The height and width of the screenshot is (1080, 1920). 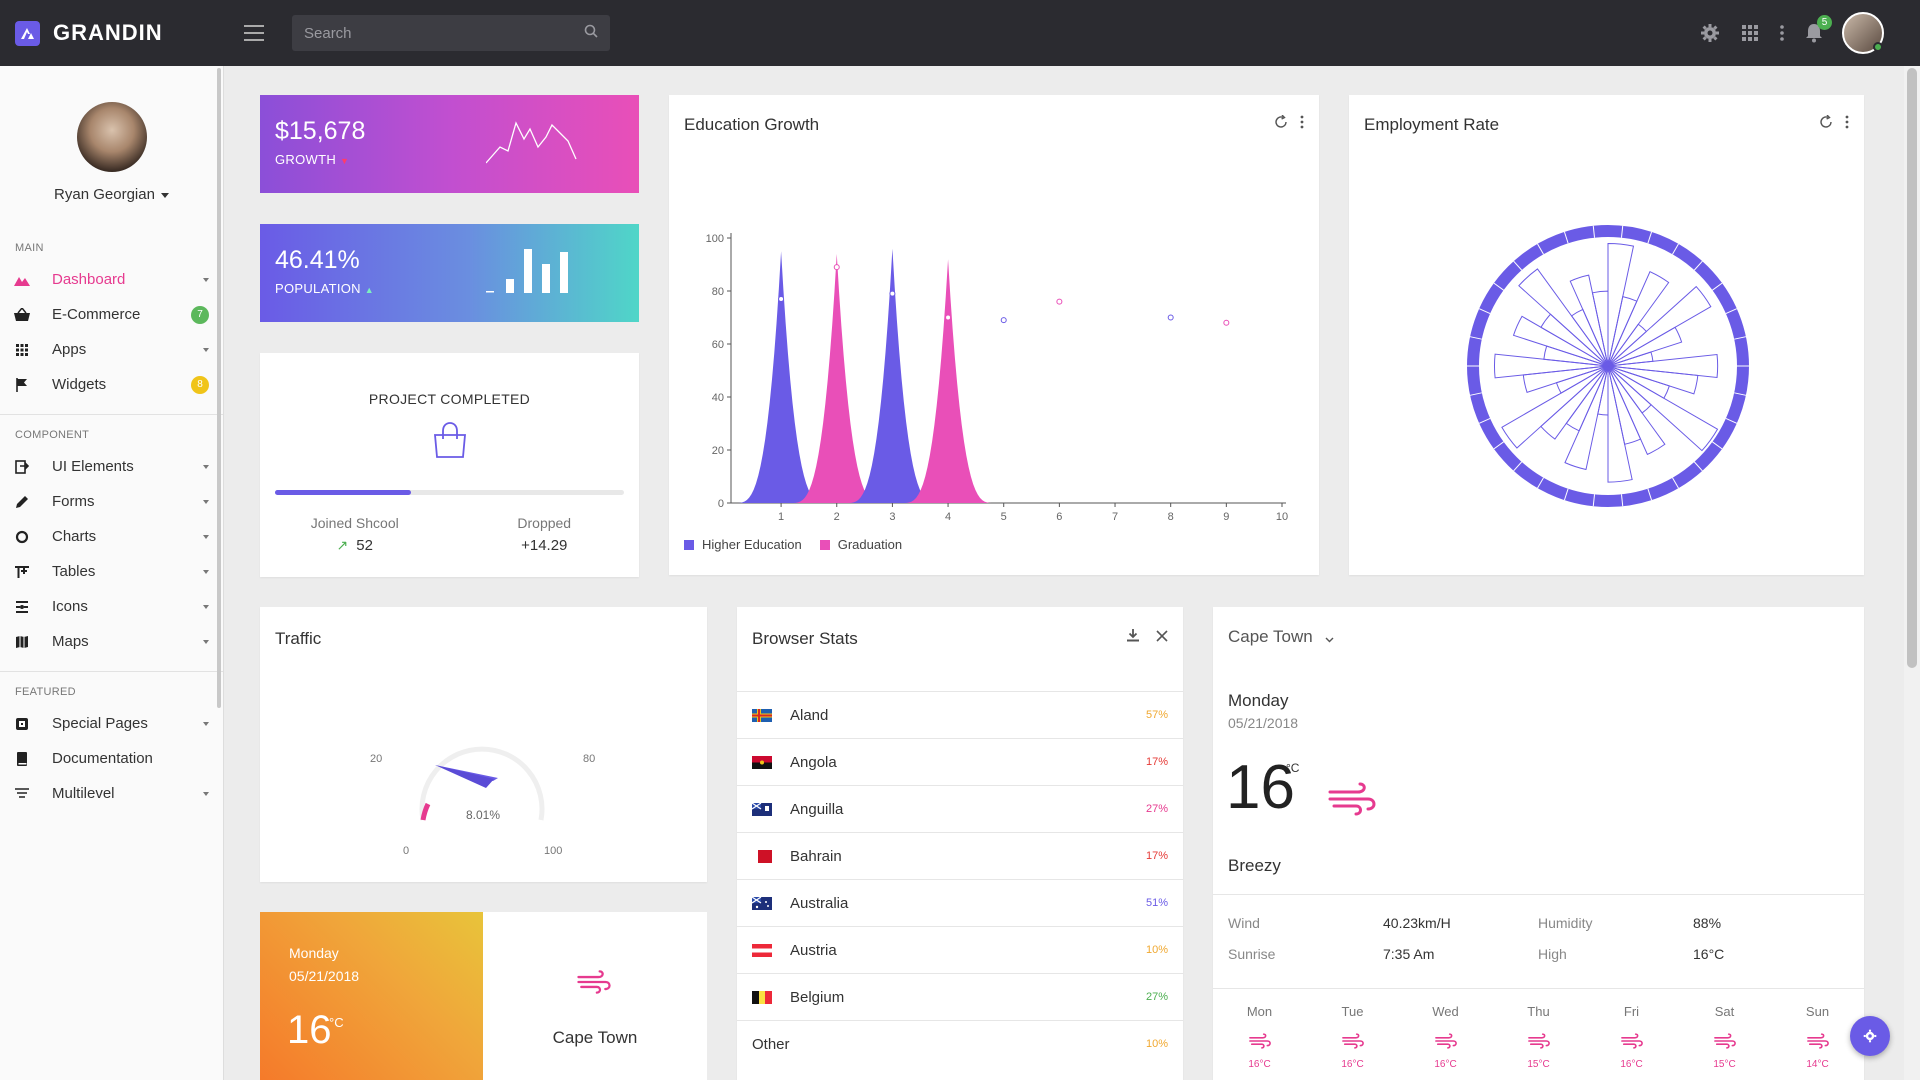 What do you see at coordinates (111, 536) in the screenshot?
I see `sidebar-item-charts: Charts` at bounding box center [111, 536].